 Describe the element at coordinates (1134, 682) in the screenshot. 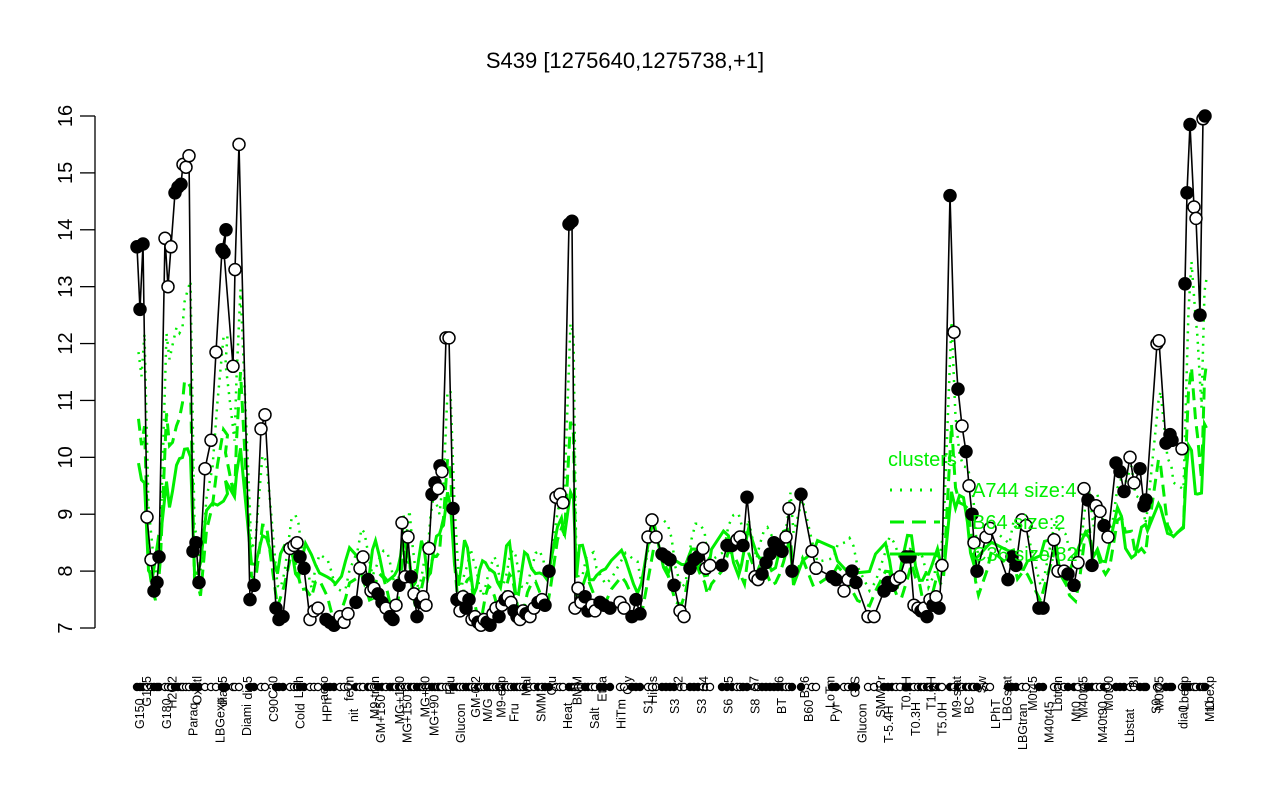

I see `x-tick-label: BI` at that location.